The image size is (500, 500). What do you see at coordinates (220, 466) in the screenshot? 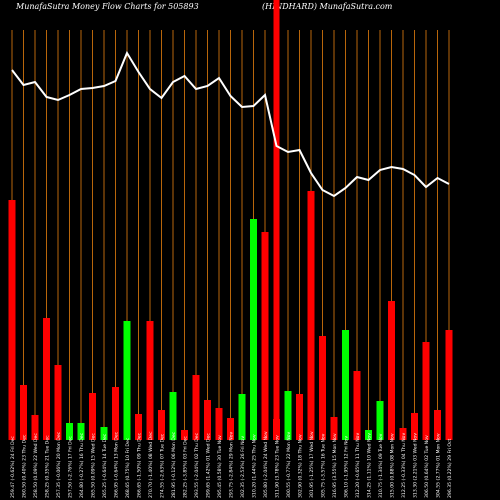
I see `x-tick-label: 295.45 (0.58%) 30 Tue Nov` at bounding box center [220, 466].